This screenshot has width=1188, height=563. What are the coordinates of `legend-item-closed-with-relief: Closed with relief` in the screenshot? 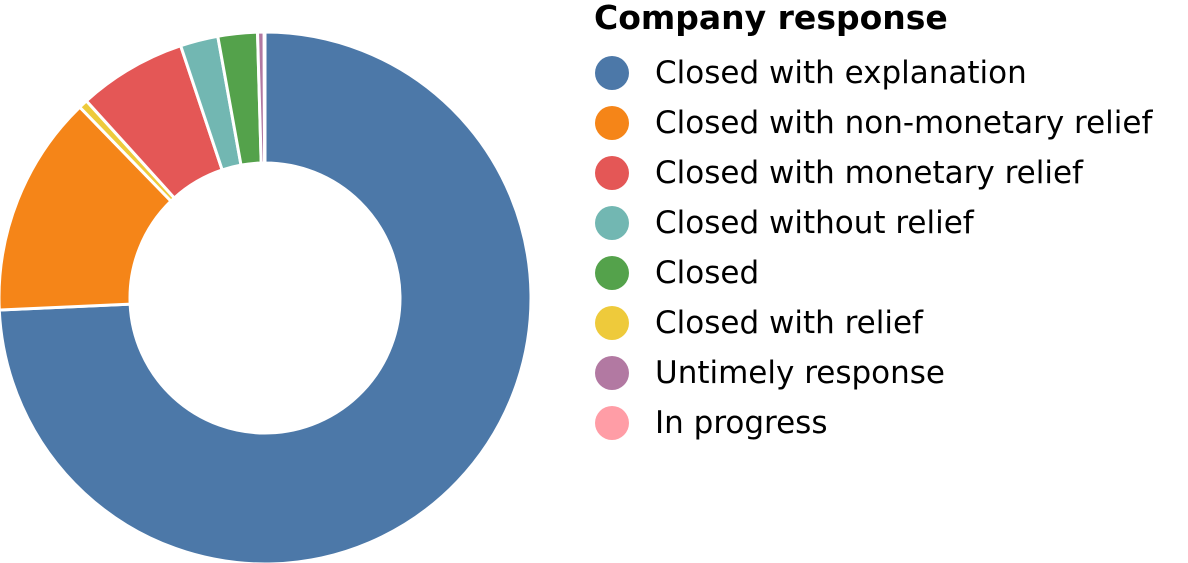 It's located at (891, 323).